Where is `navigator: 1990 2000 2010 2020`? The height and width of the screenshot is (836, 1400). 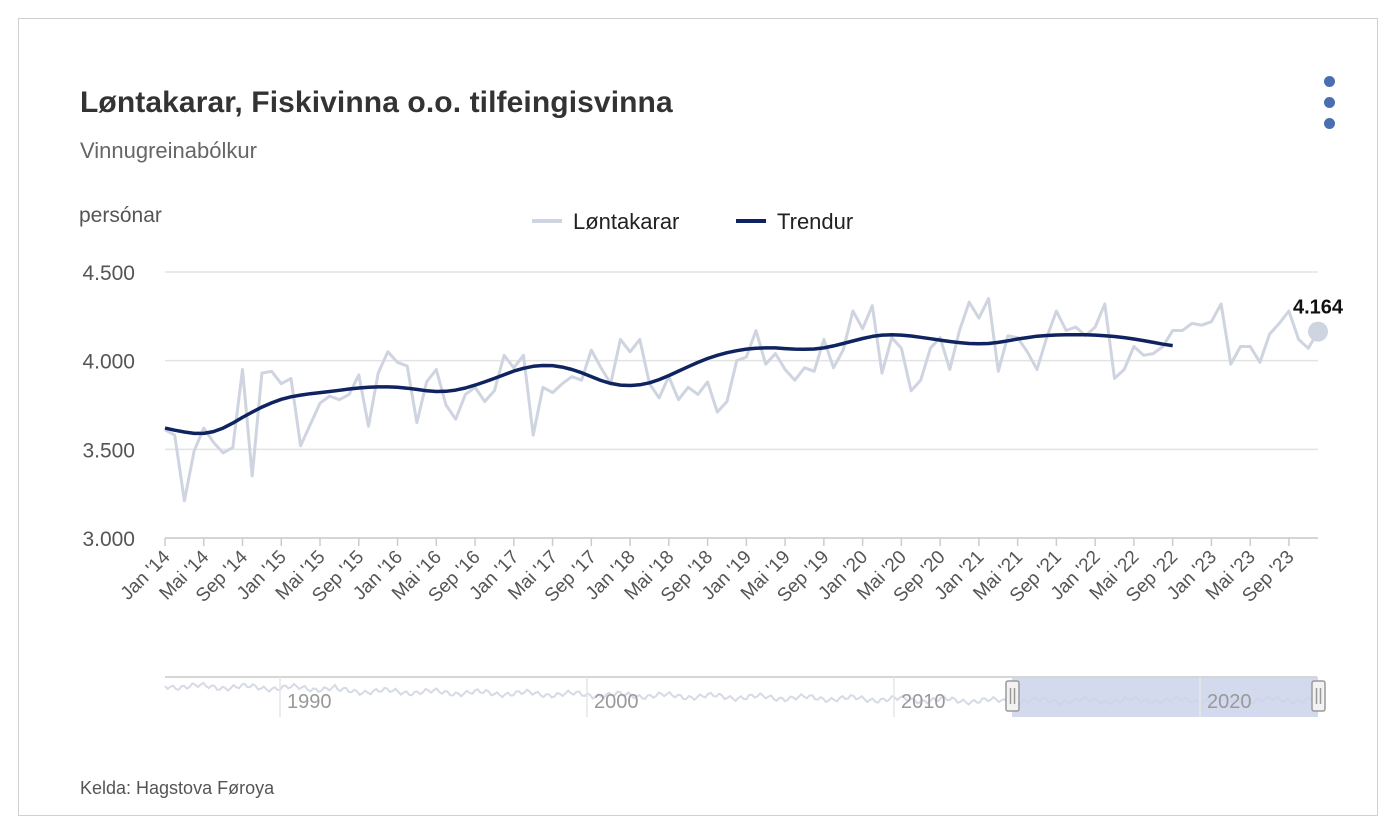
navigator: 1990 2000 2010 2020 is located at coordinates (745, 696).